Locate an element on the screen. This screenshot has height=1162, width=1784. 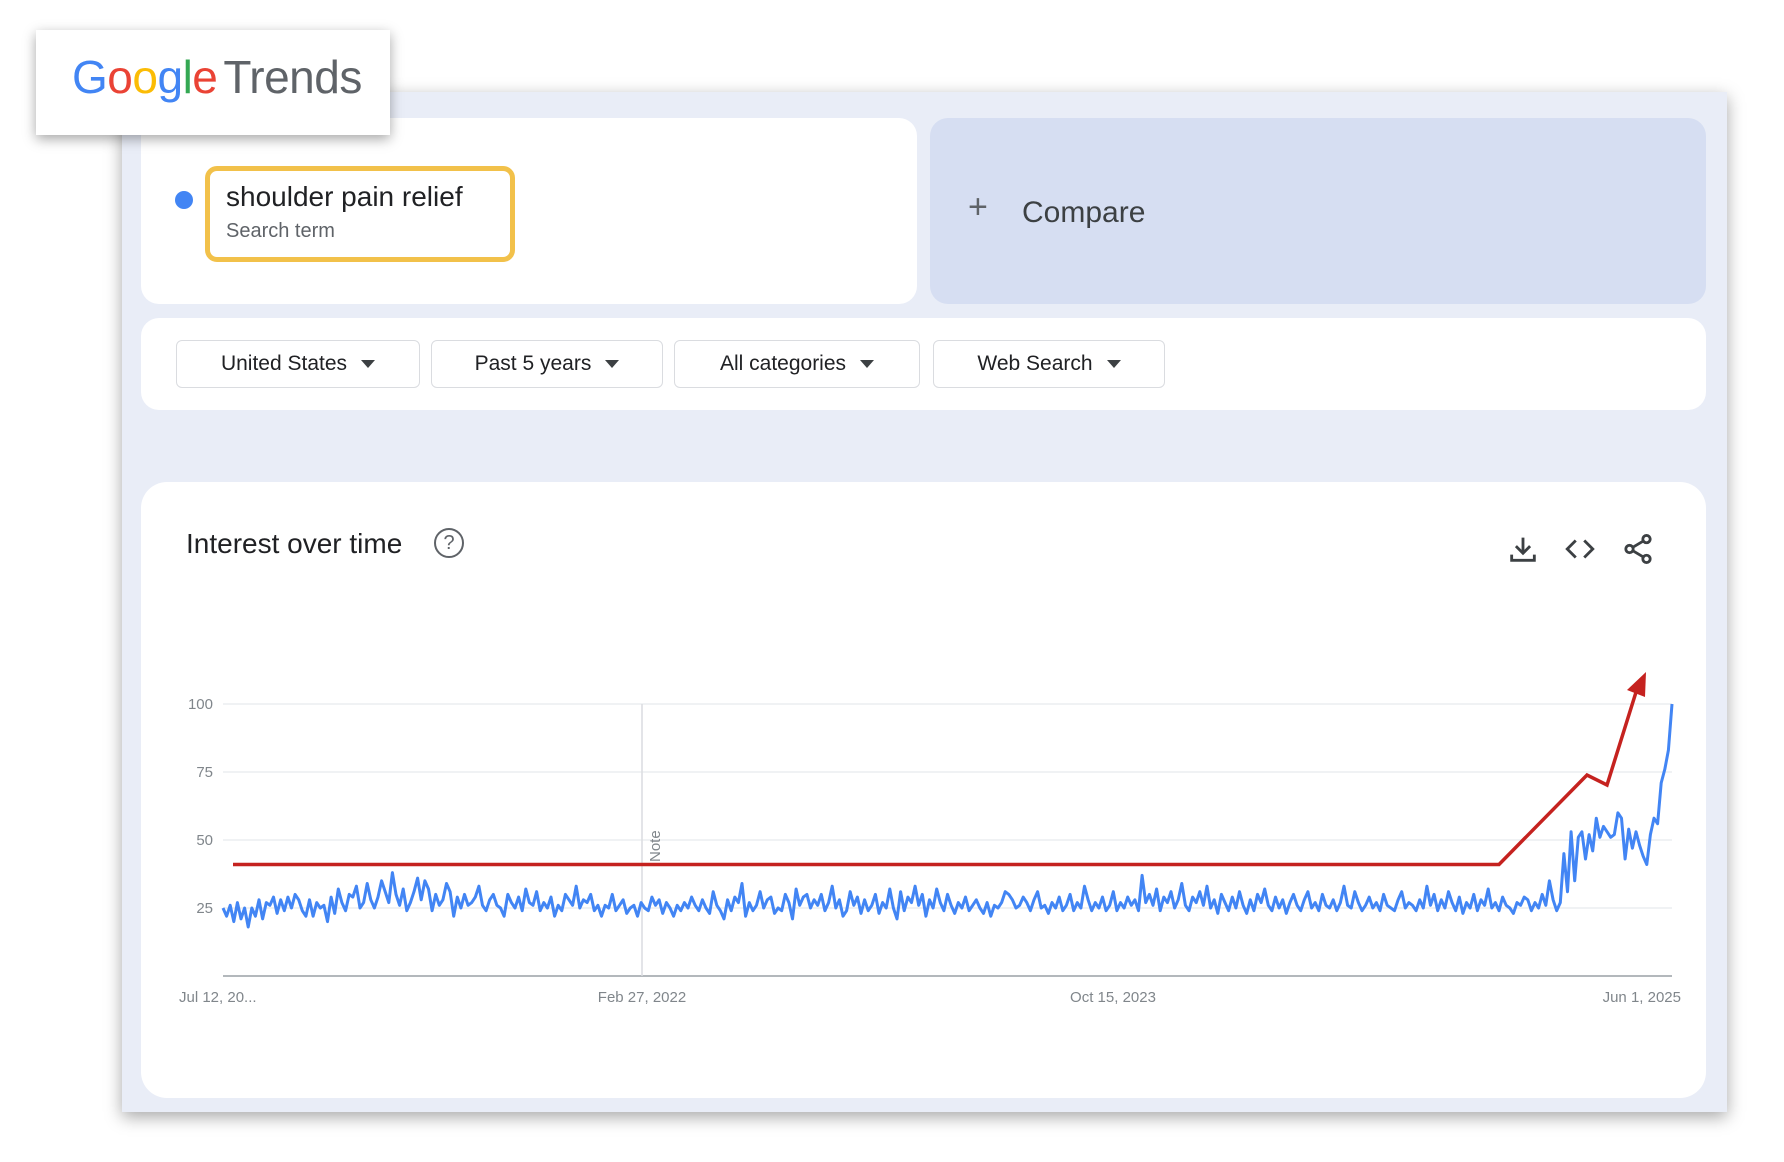
y-tick-label: 100 is located at coordinates (200, 704).